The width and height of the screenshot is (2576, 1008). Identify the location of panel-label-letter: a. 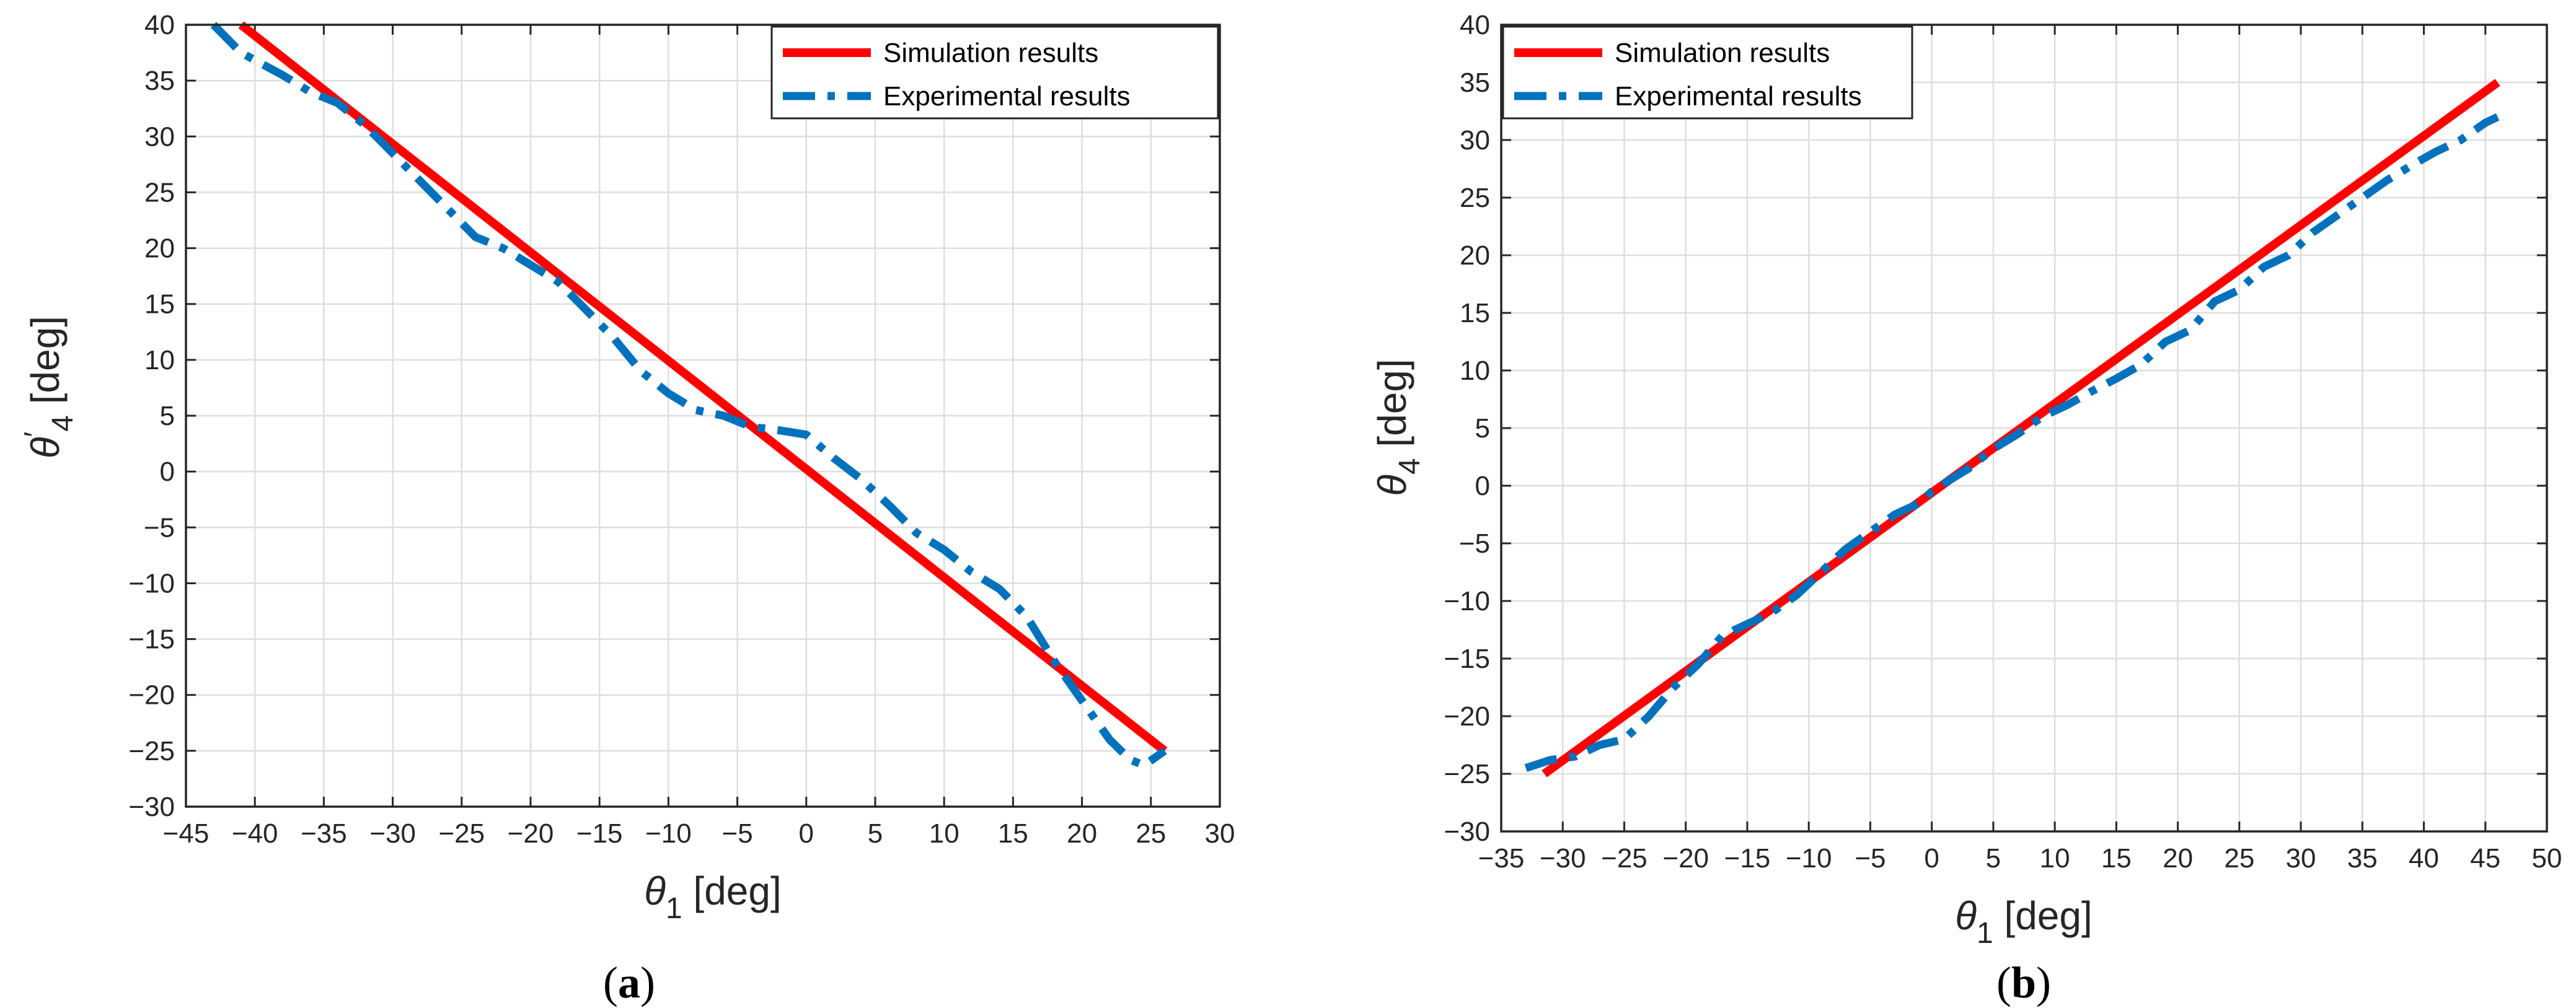
(629, 982).